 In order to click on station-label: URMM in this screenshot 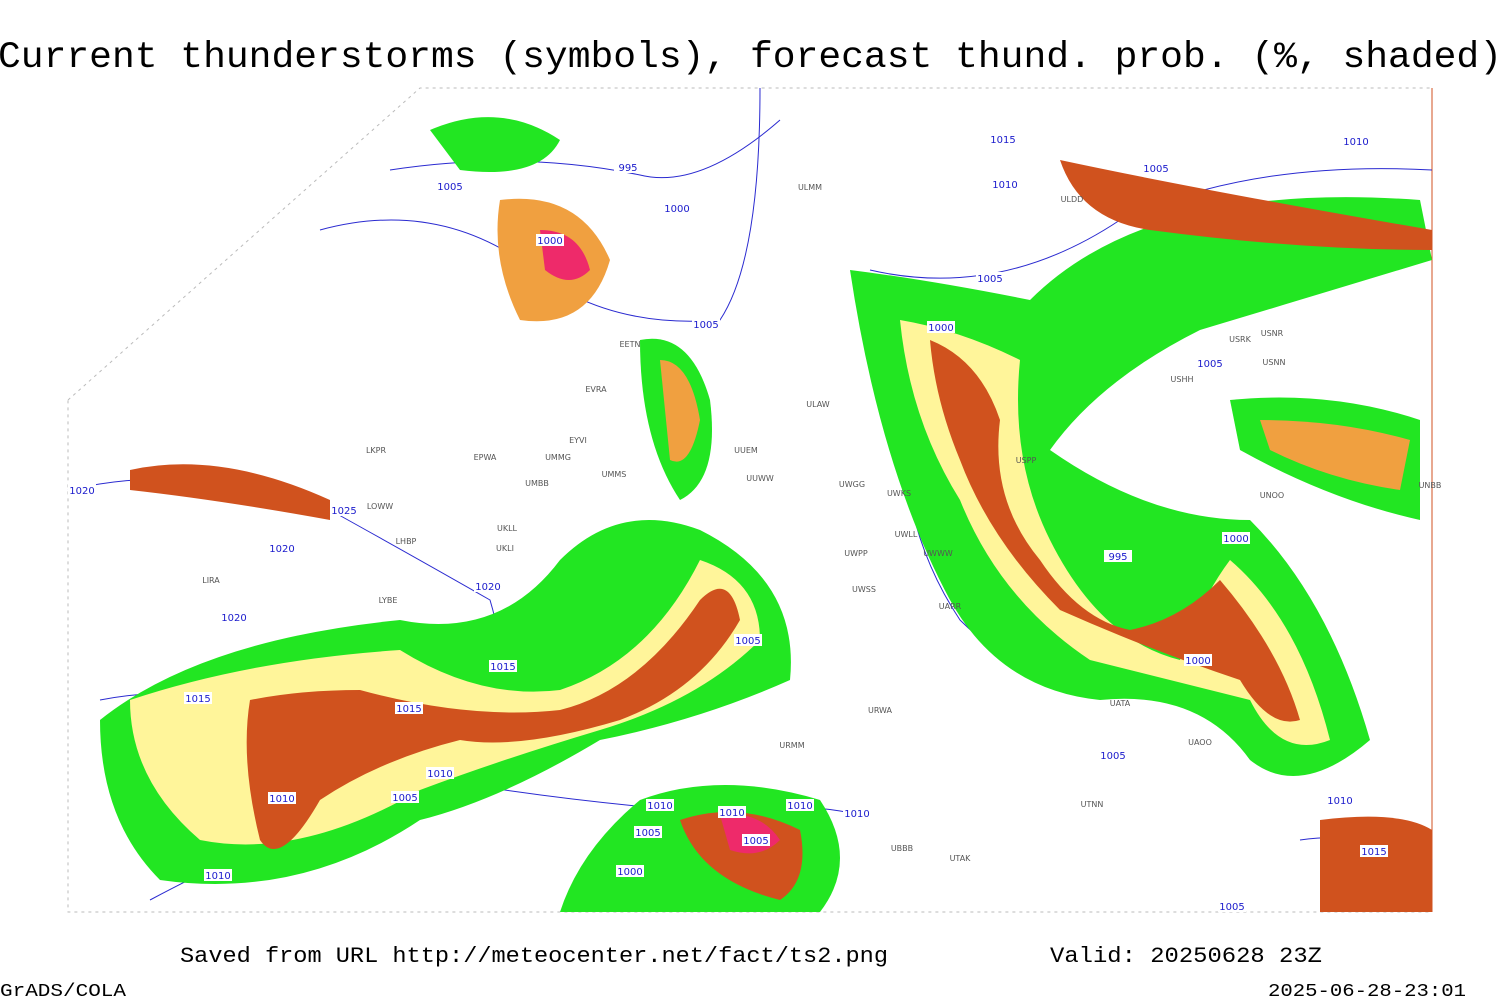, I will do `click(791, 745)`.